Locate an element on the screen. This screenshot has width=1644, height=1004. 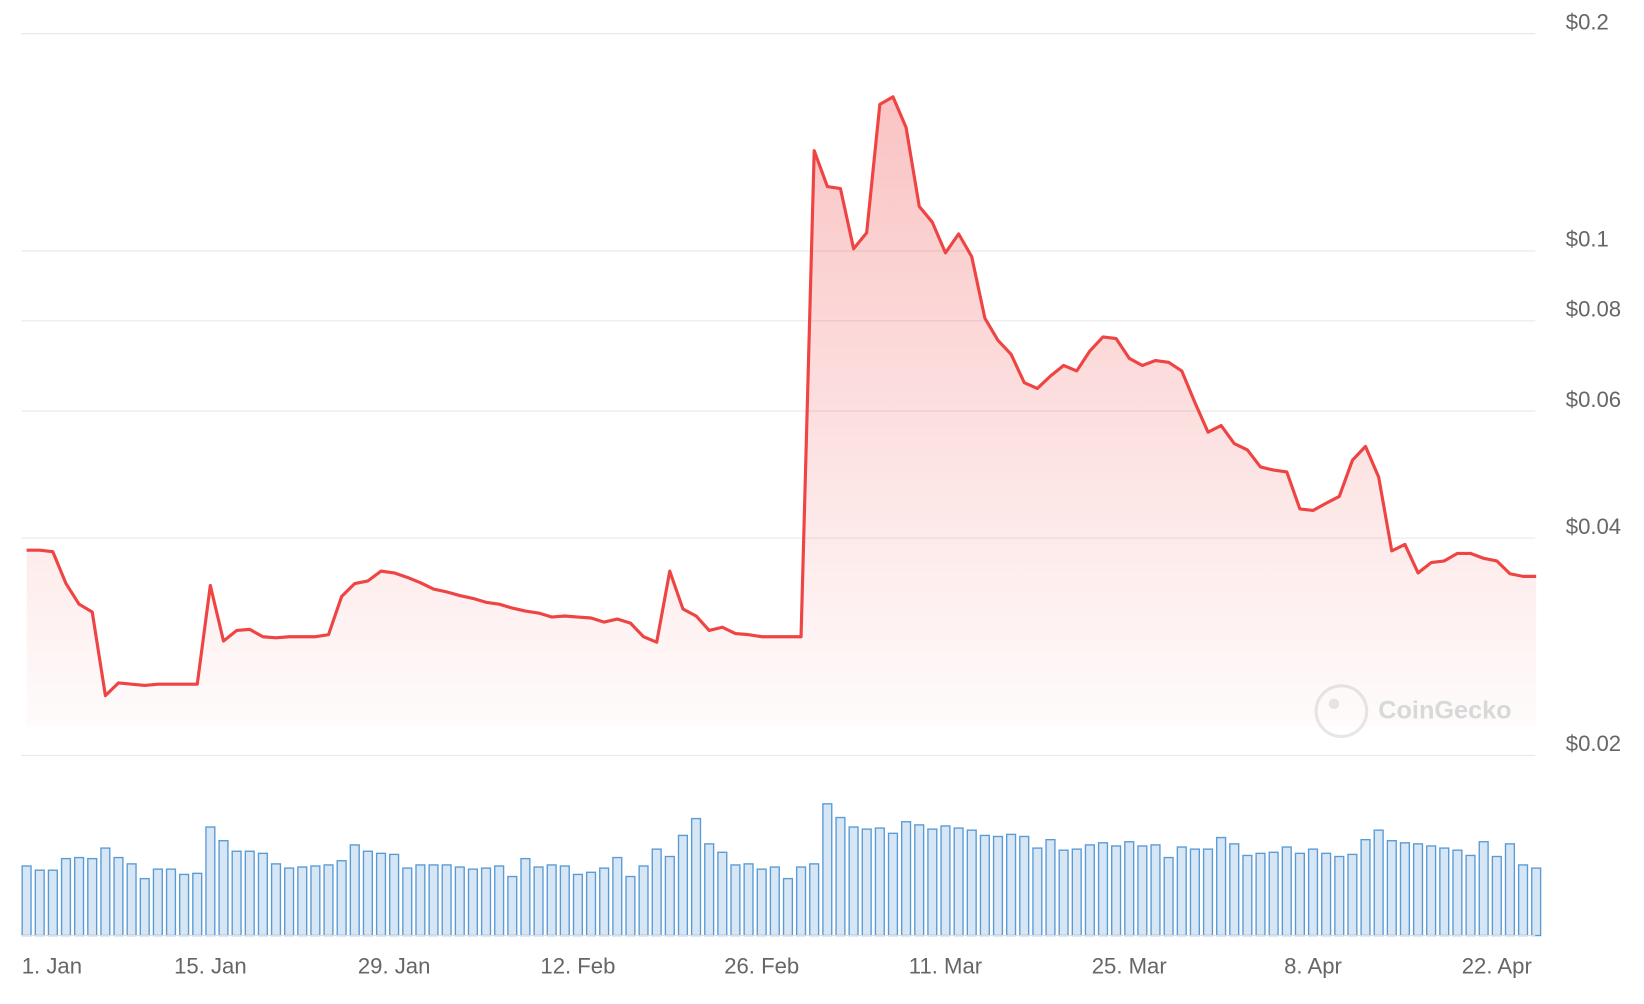
watermark-logo is located at coordinates (1341, 711).